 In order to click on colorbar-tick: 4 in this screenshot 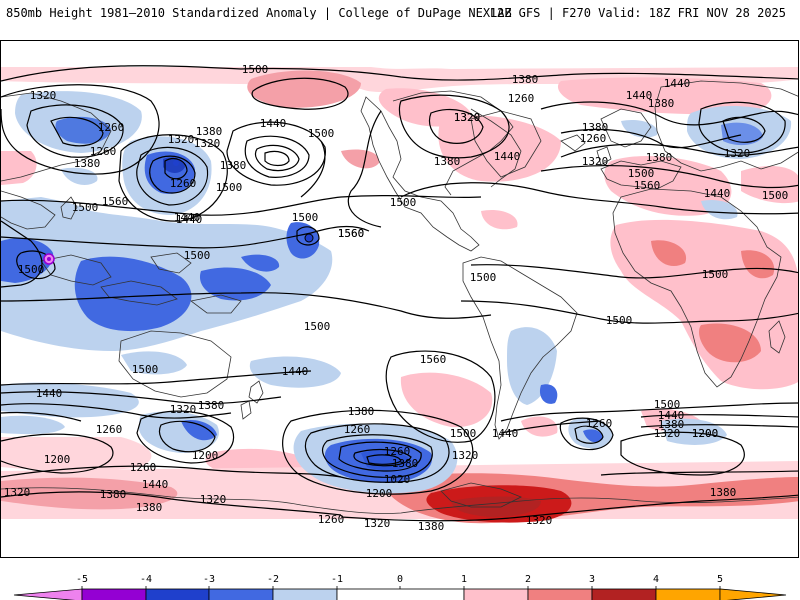, I will do `click(656, 579)`.